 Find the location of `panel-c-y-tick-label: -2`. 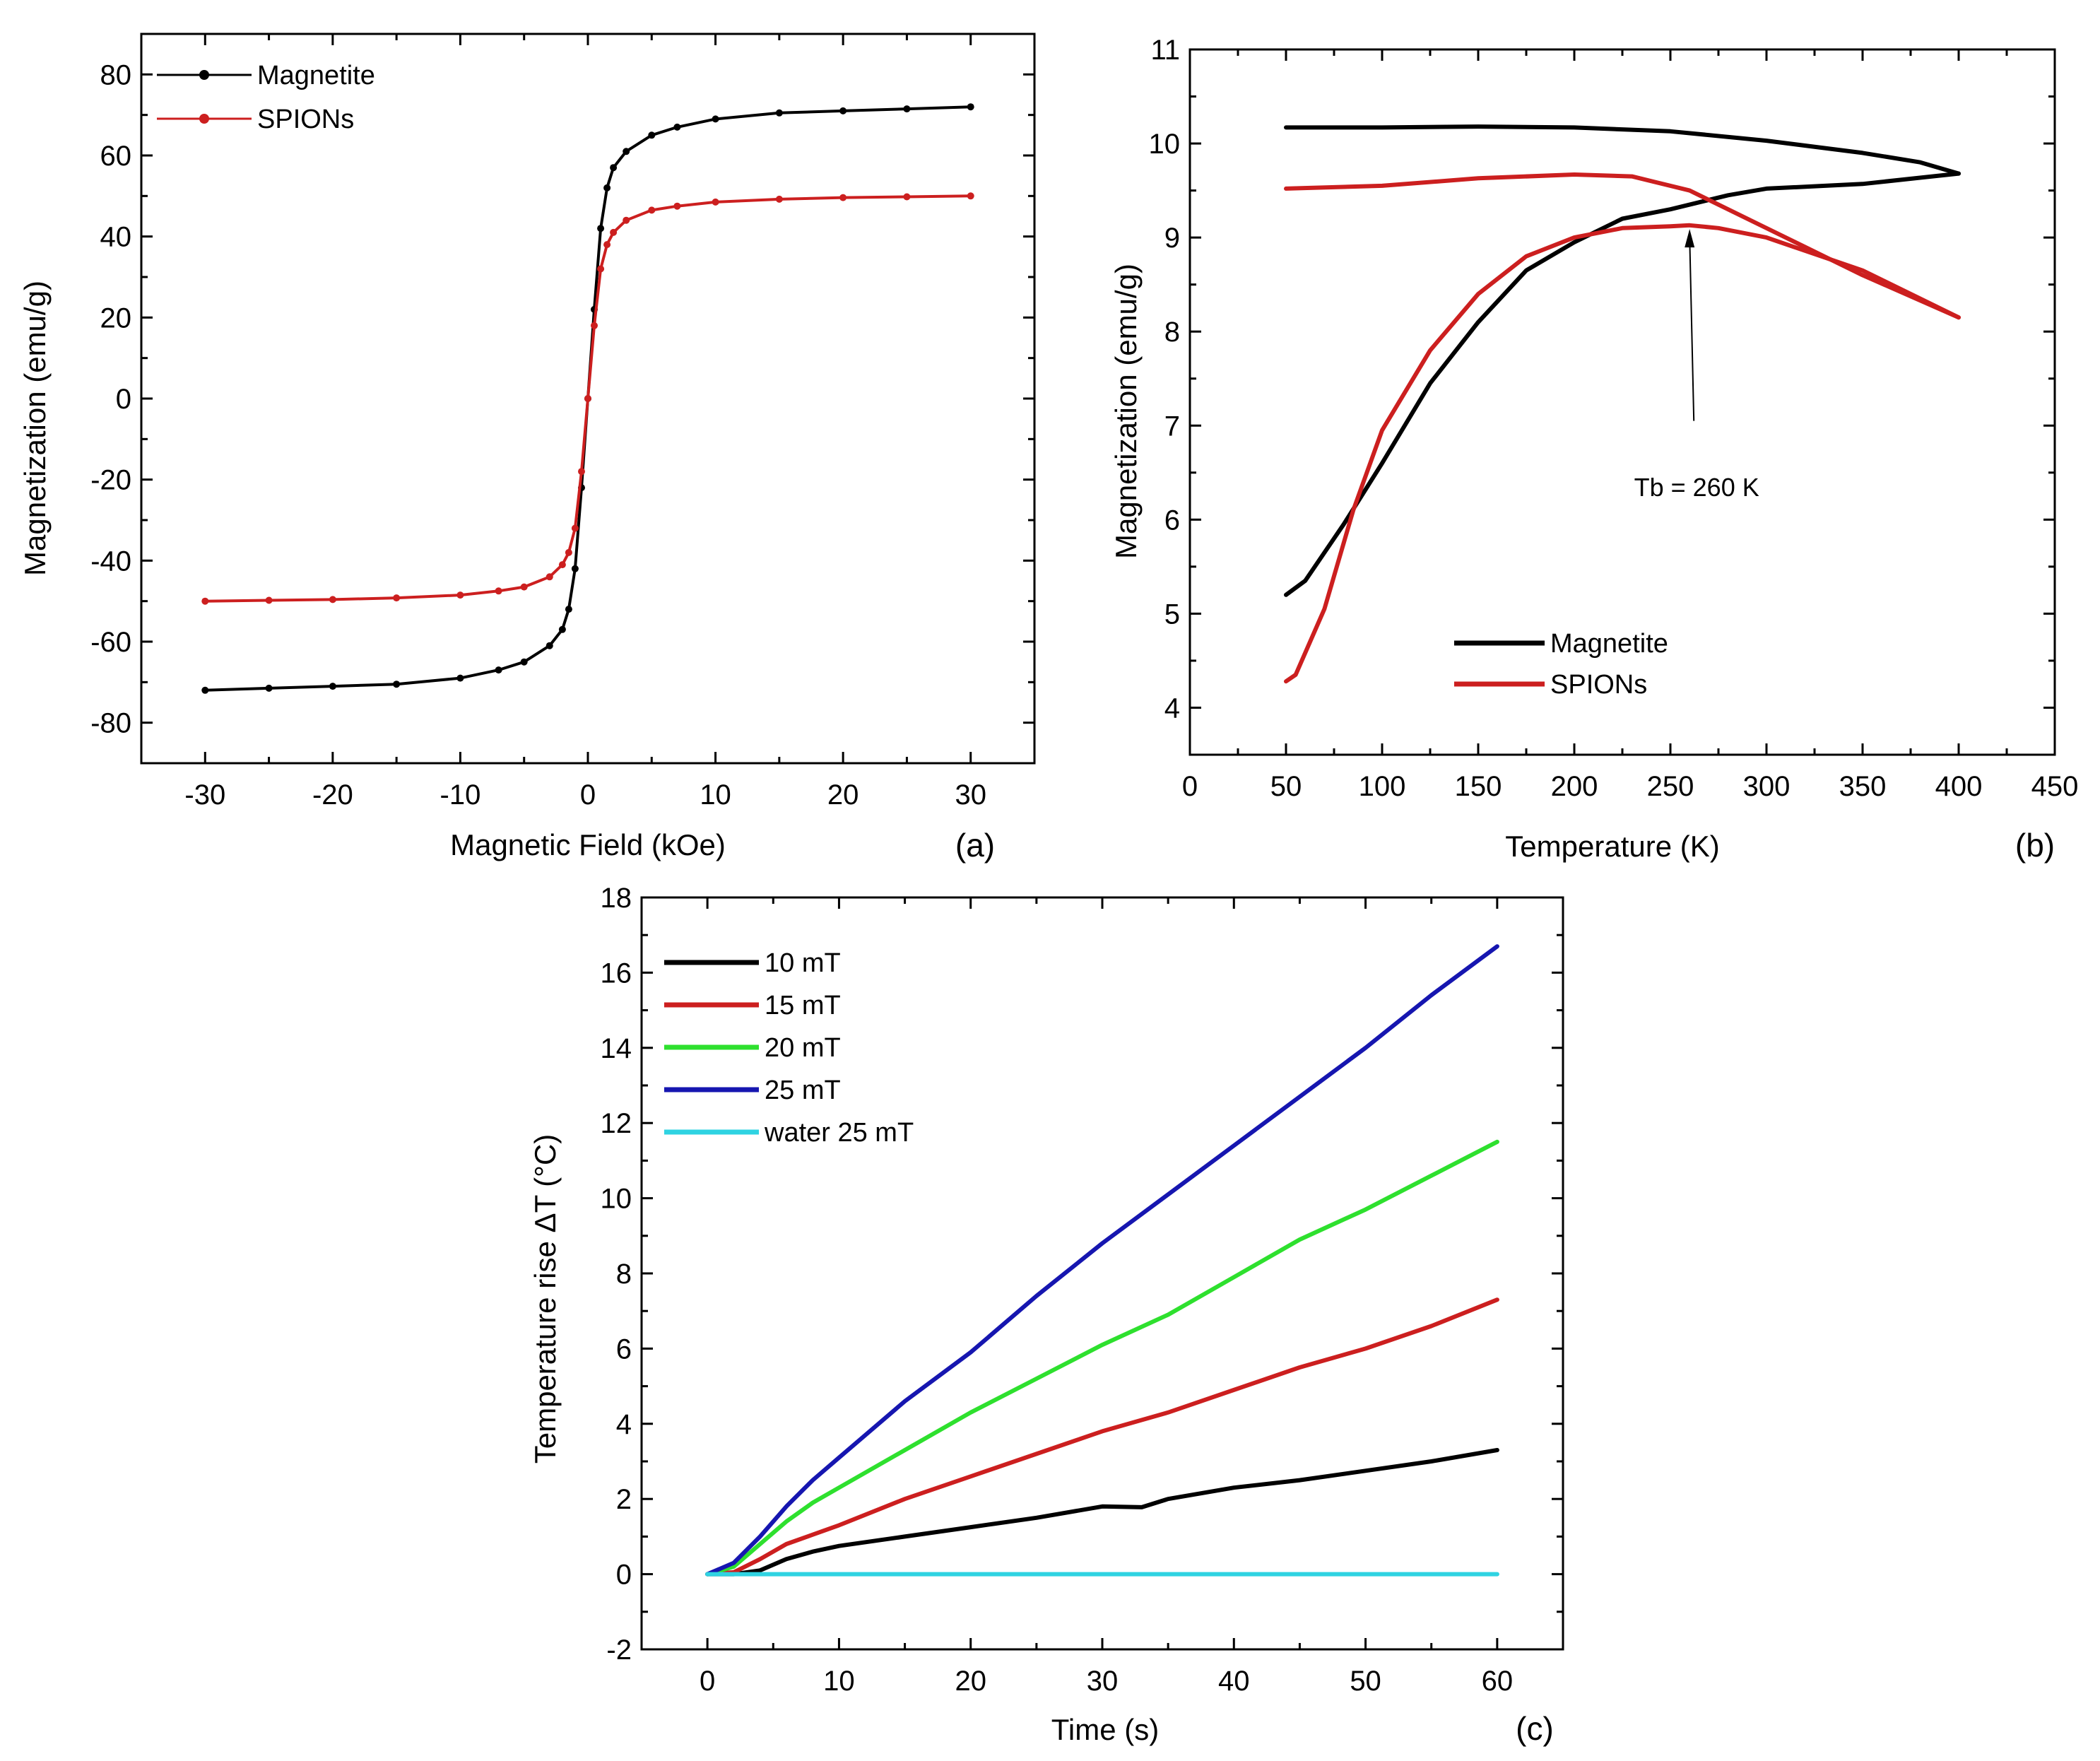

panel-c-y-tick-label: -2 is located at coordinates (619, 1650).